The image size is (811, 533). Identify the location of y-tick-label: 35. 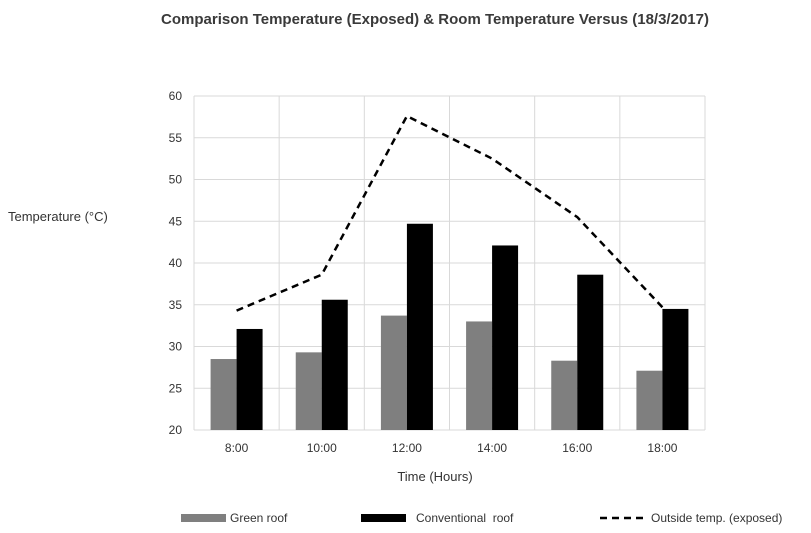
(176, 305).